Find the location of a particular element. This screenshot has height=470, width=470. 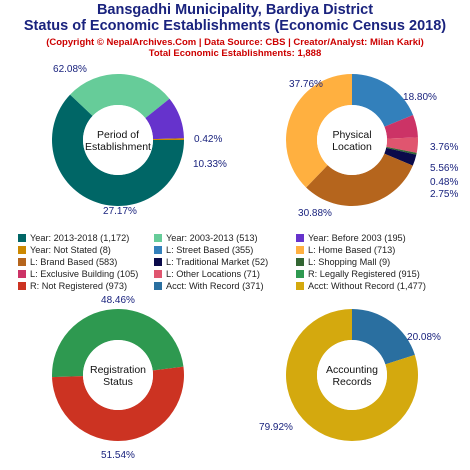

slice-percent-label: 62.08% is located at coordinates (70, 69).